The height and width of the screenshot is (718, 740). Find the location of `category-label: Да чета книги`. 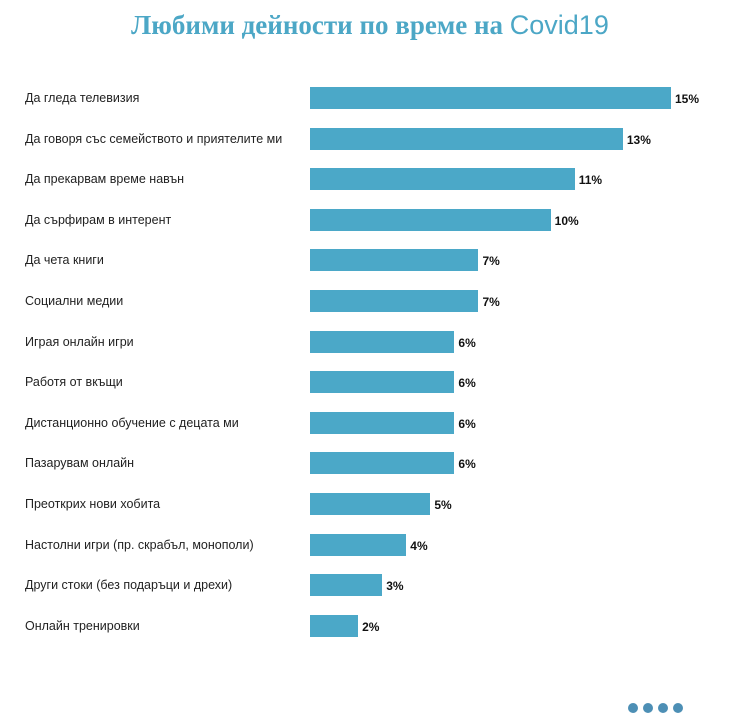

category-label: Да чета книги is located at coordinates (64, 260).